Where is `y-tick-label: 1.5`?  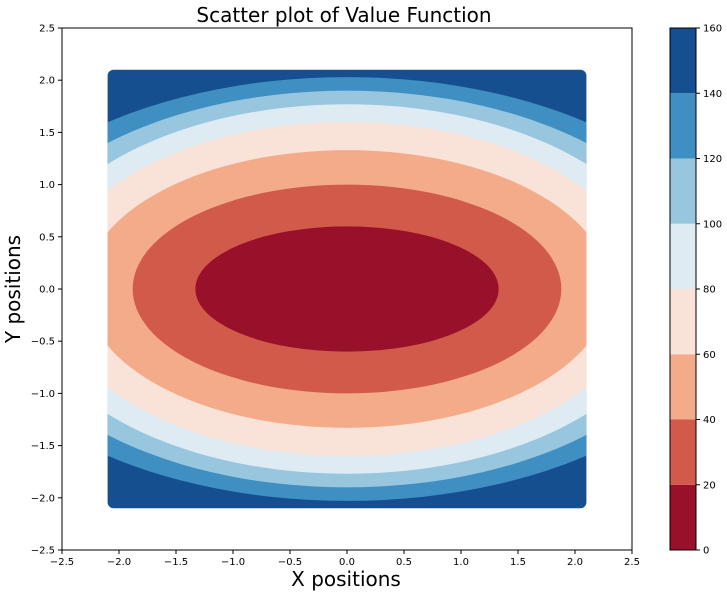 y-tick-label: 1.5 is located at coordinates (47, 133).